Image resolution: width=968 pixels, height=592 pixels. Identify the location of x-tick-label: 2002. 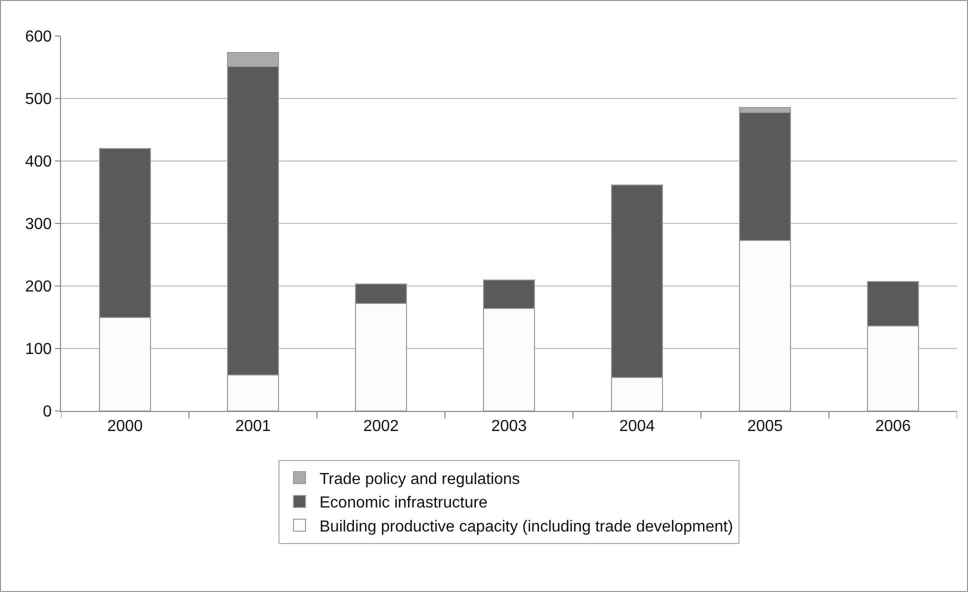
(381, 427).